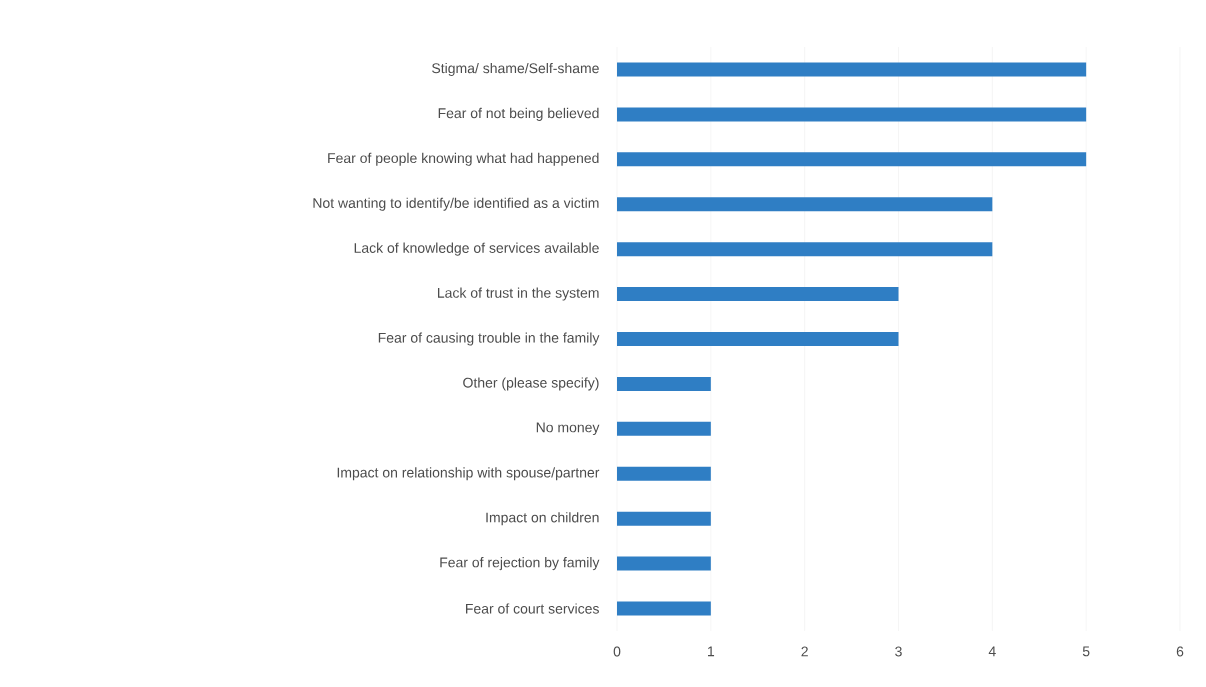  What do you see at coordinates (1086, 651) in the screenshot?
I see `x-tick-label: 5` at bounding box center [1086, 651].